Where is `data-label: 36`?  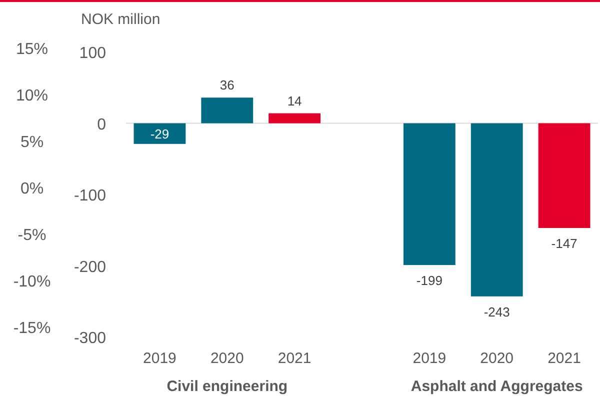
data-label: 36 is located at coordinates (227, 85).